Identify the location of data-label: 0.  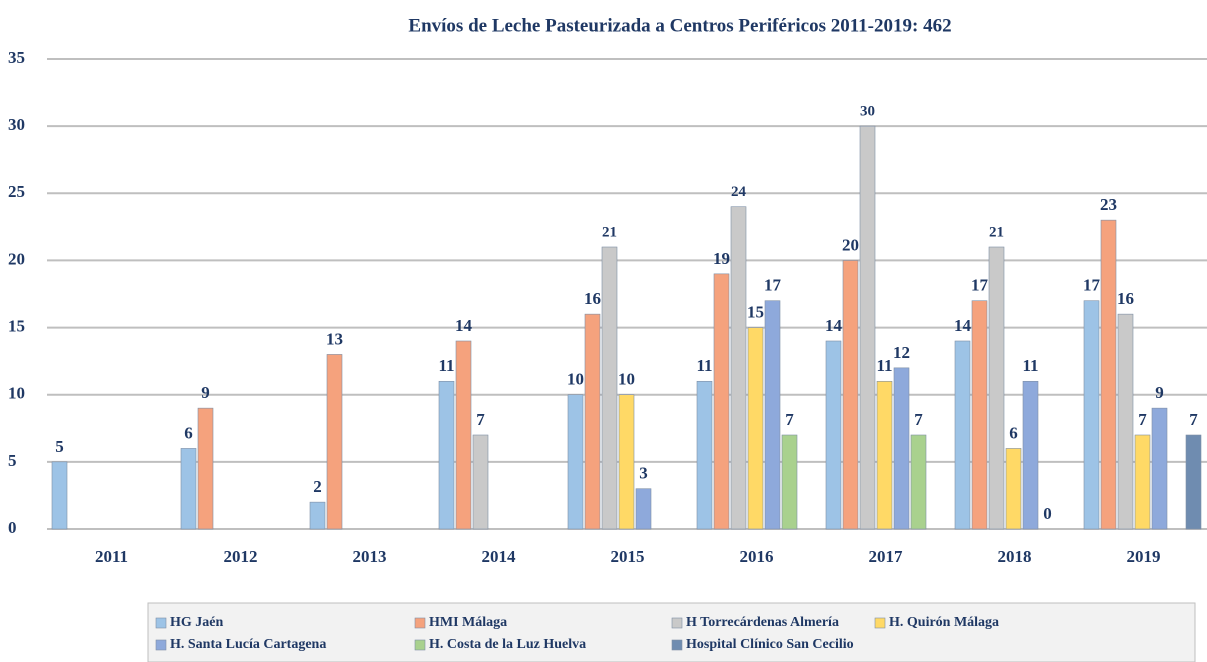
(1047, 513).